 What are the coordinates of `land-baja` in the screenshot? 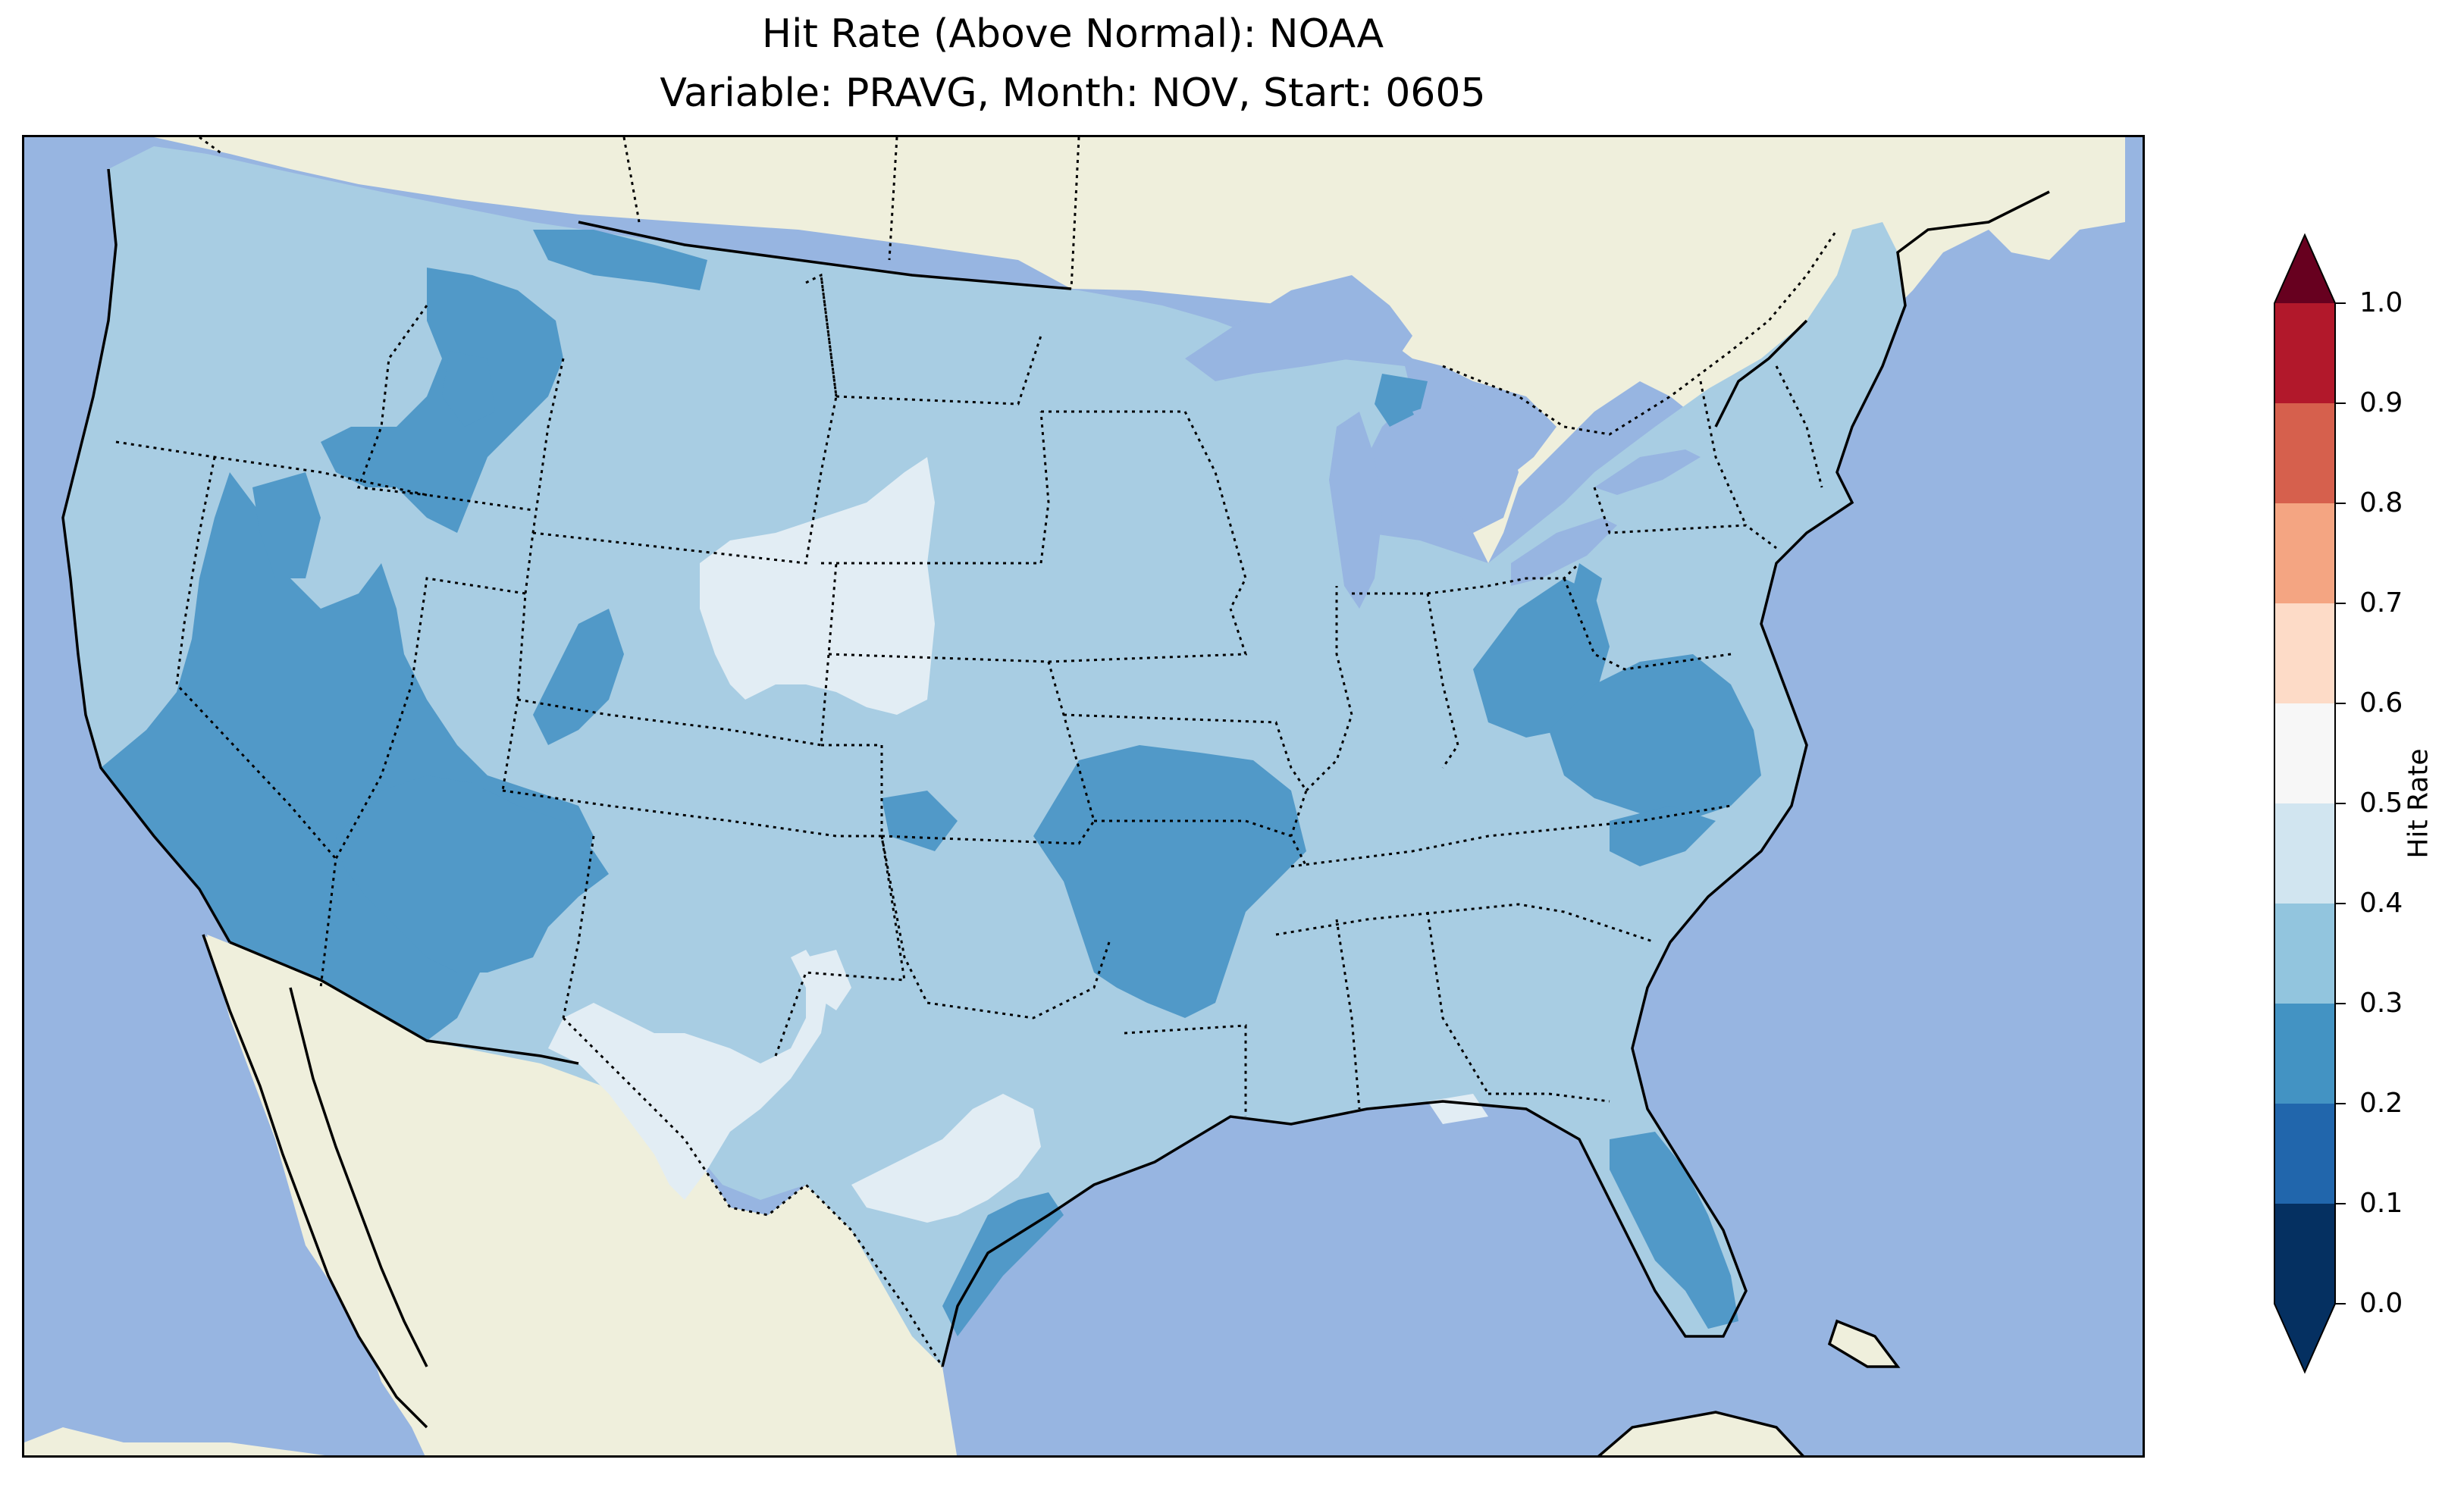 It's located at (322, 1181).